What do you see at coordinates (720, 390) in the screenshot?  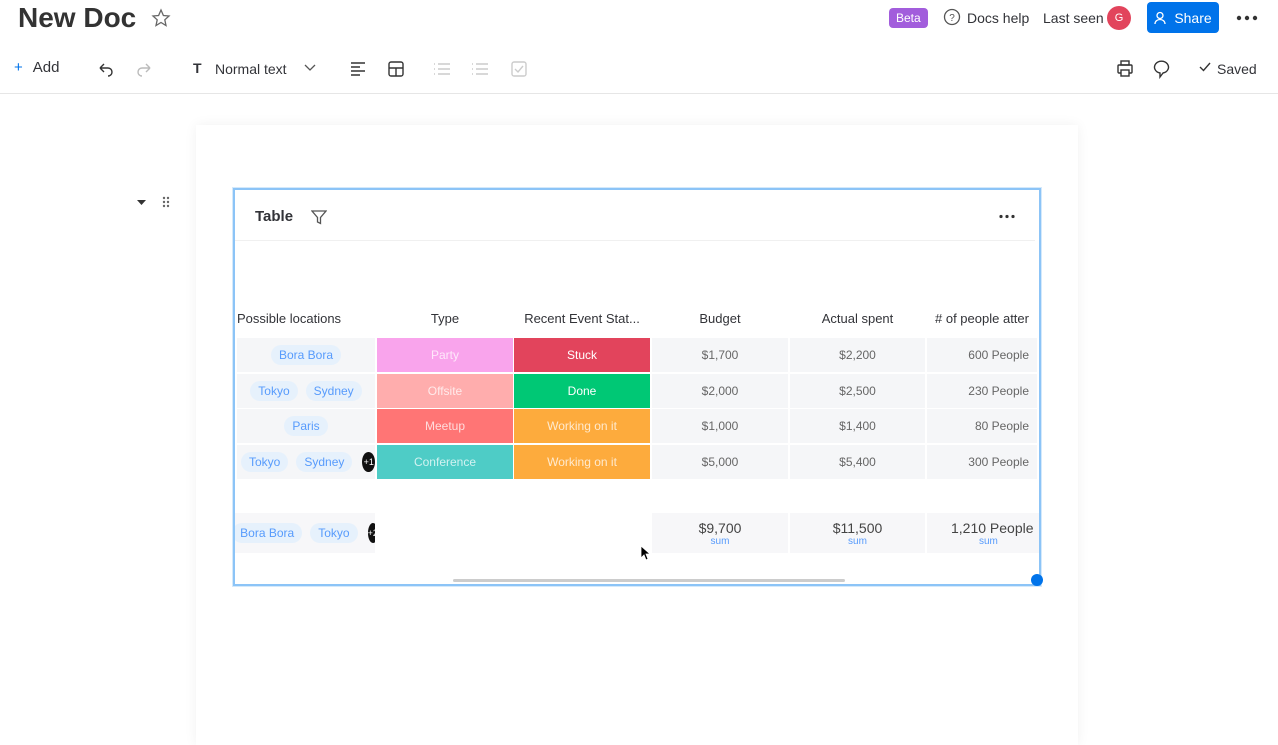 I see `budget-cell: $2,000` at bounding box center [720, 390].